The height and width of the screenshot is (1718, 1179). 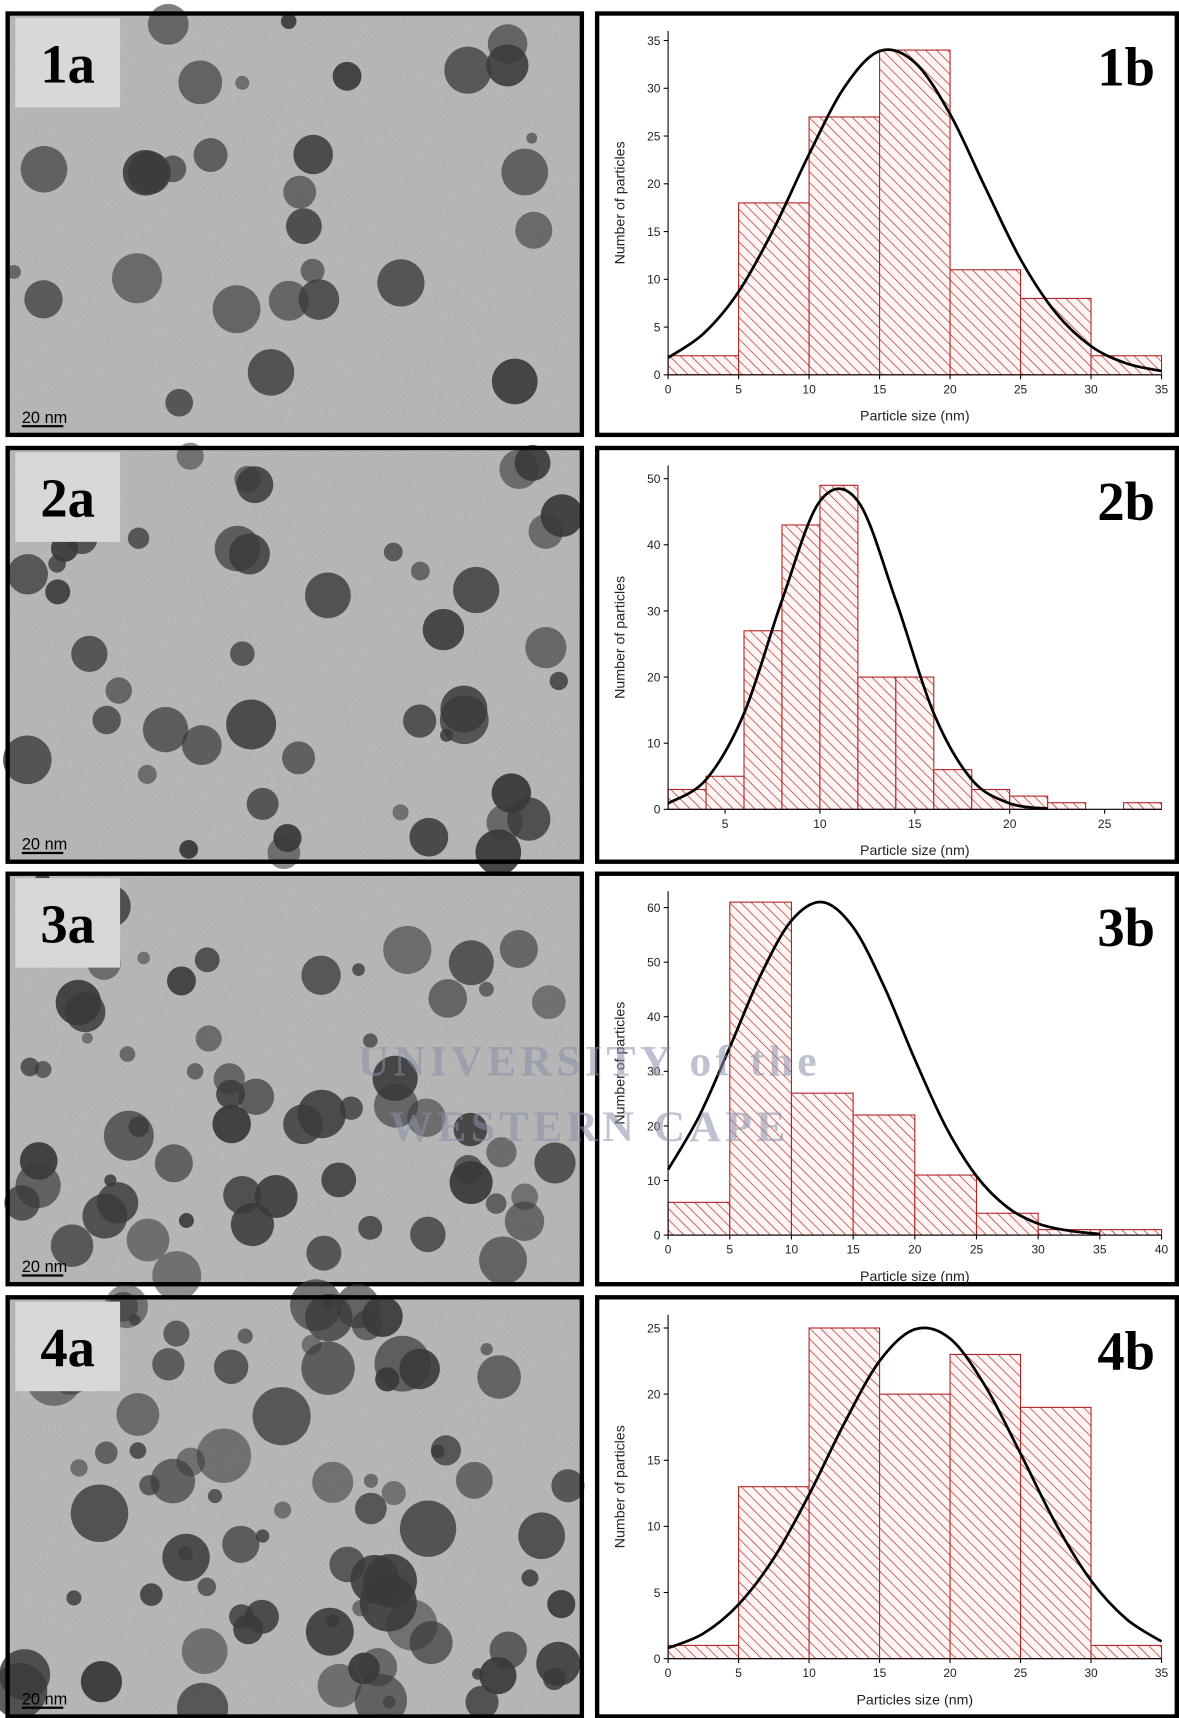 What do you see at coordinates (67, 63) in the screenshot?
I see `panel-label: 1a` at bounding box center [67, 63].